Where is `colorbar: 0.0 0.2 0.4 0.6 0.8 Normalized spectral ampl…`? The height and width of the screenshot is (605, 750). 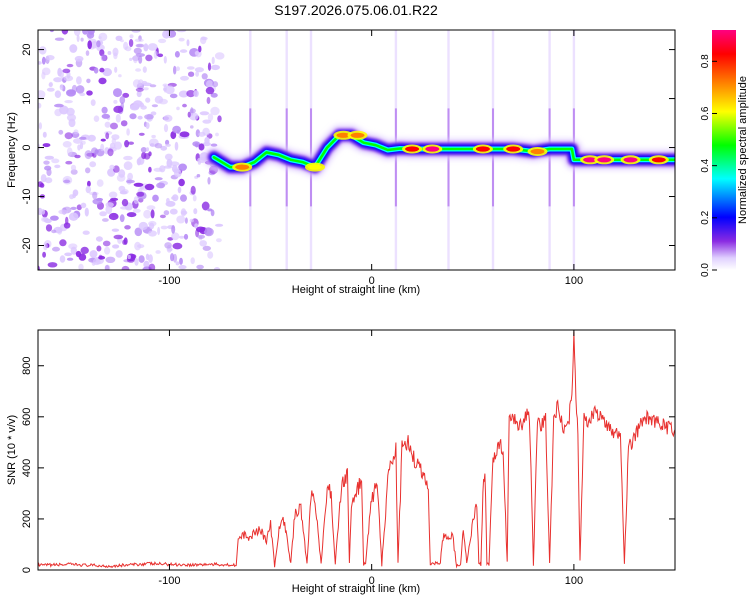 colorbar: 0.0 0.2 0.4 0.6 0.8 Normalized spectral ampl… is located at coordinates (724, 153).